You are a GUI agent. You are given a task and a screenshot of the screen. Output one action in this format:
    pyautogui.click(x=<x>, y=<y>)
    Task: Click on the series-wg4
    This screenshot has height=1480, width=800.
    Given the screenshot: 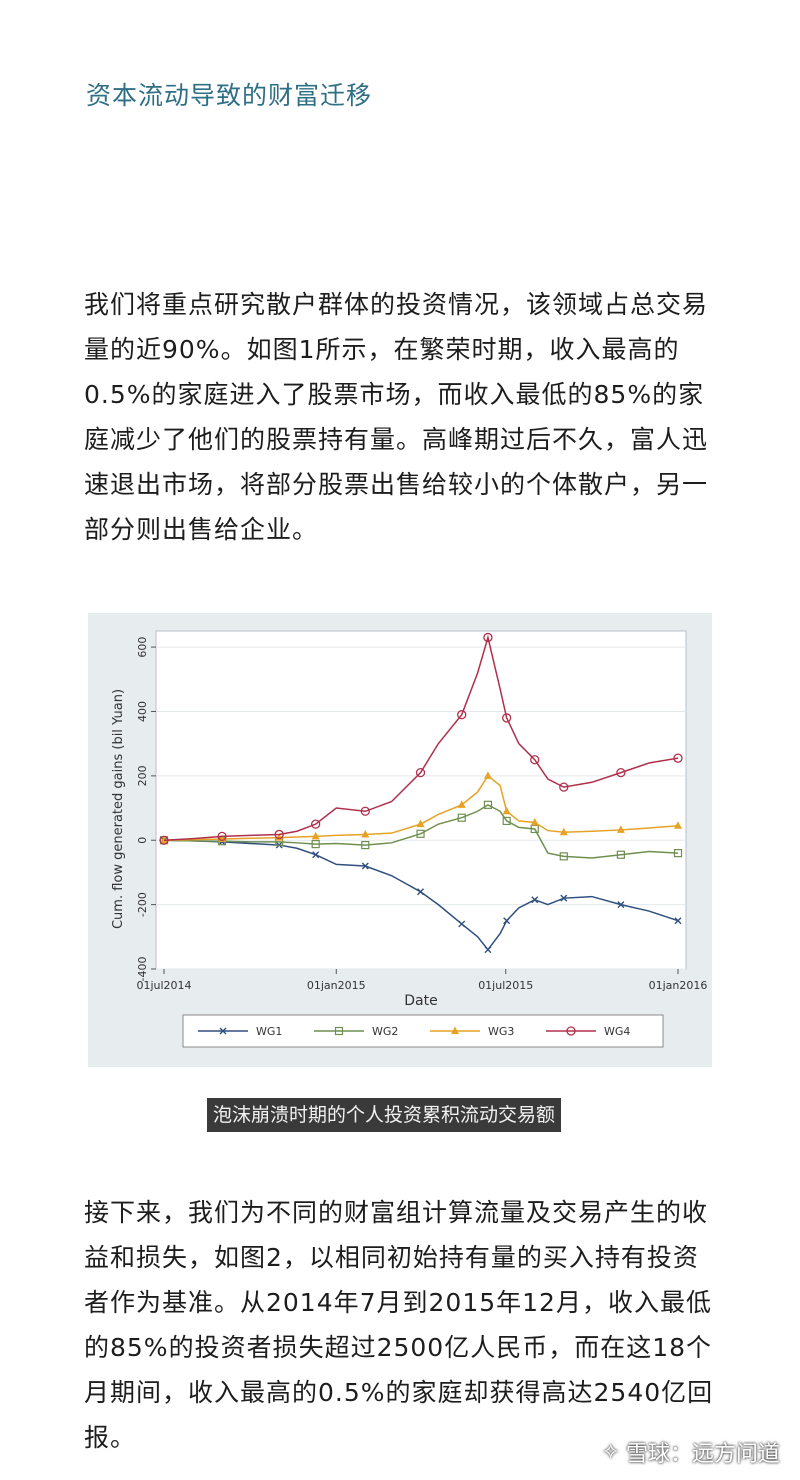 What is the action you would take?
    pyautogui.click(x=421, y=738)
    